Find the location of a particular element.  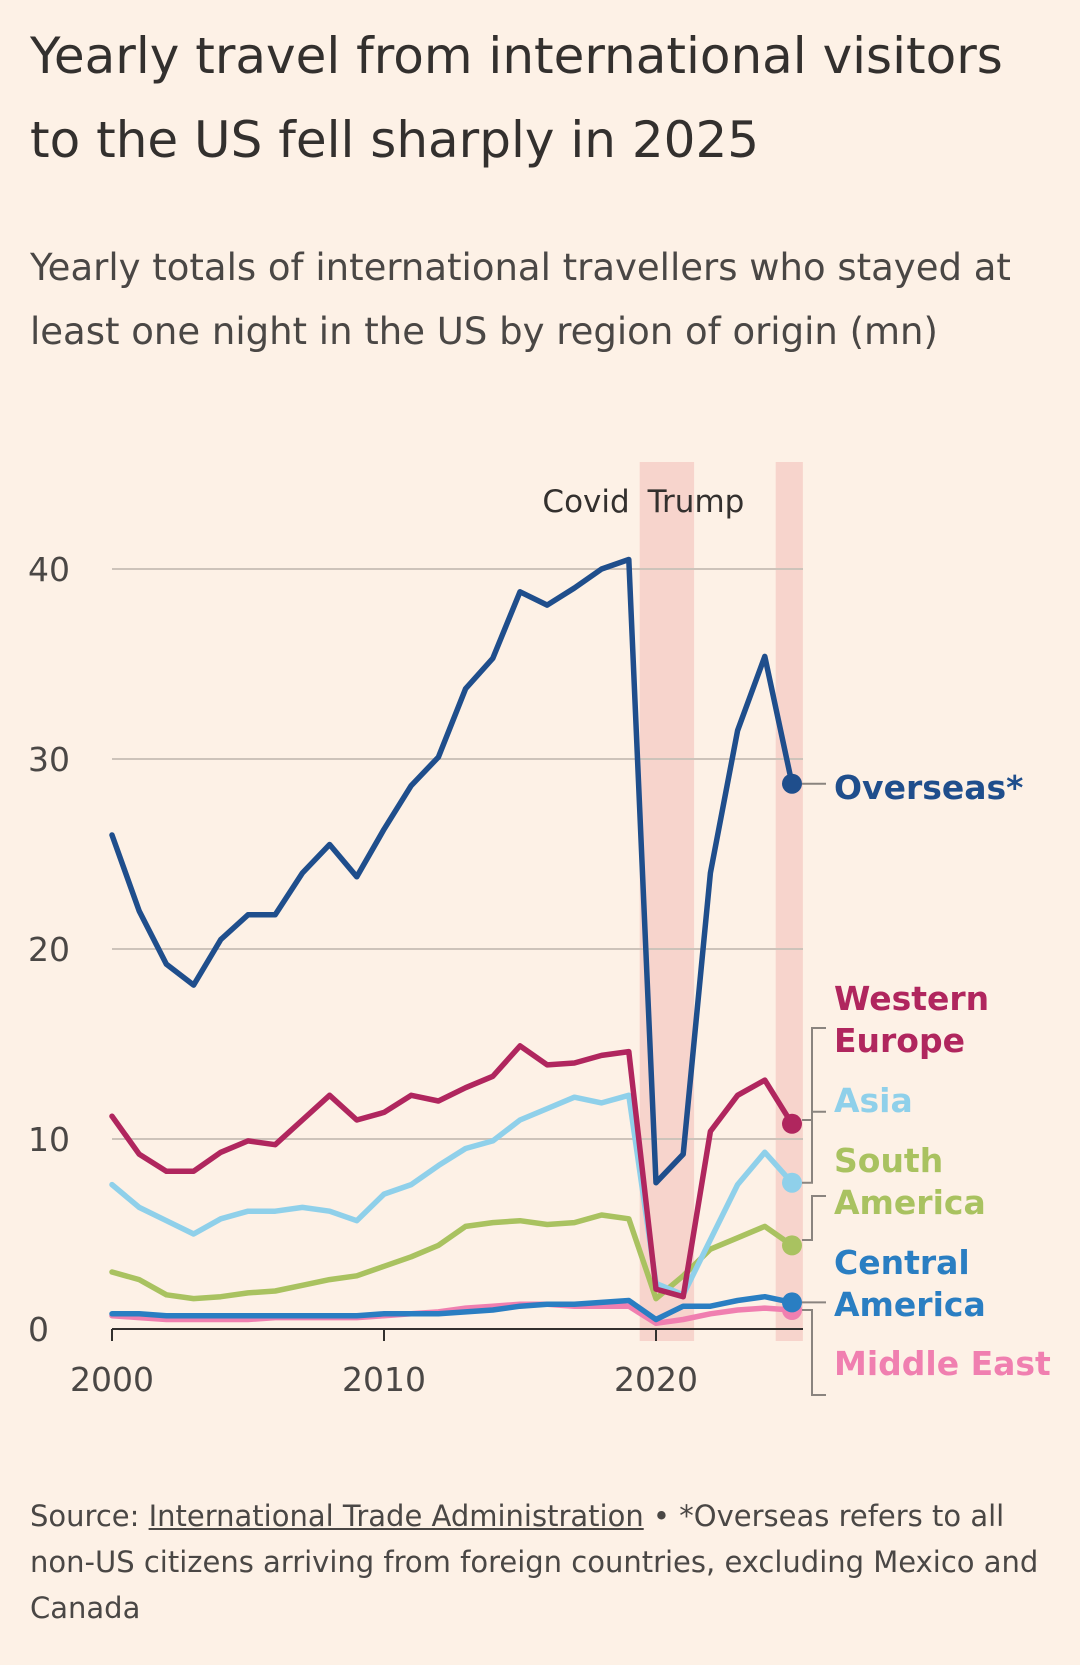

line-central-america is located at coordinates (452, 1308).